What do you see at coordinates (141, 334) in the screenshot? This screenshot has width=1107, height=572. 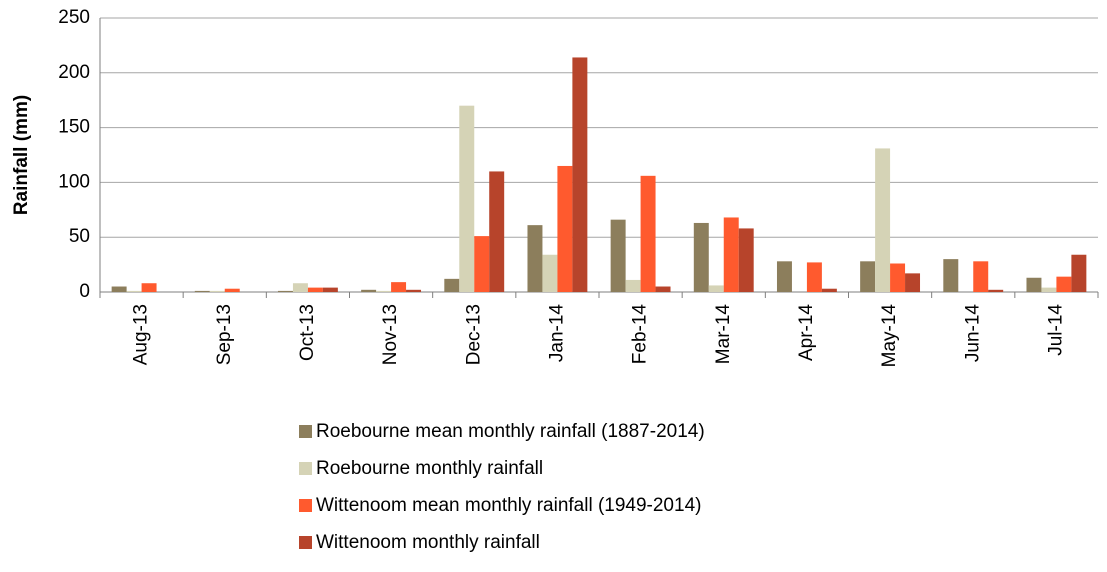 I see `x-tick-label: Aug-13` at bounding box center [141, 334].